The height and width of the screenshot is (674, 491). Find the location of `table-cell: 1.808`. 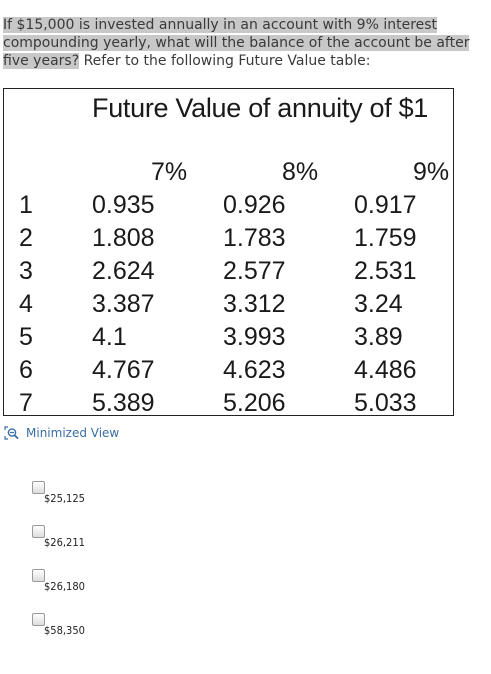

table-cell: 1.808 is located at coordinates (123, 238).